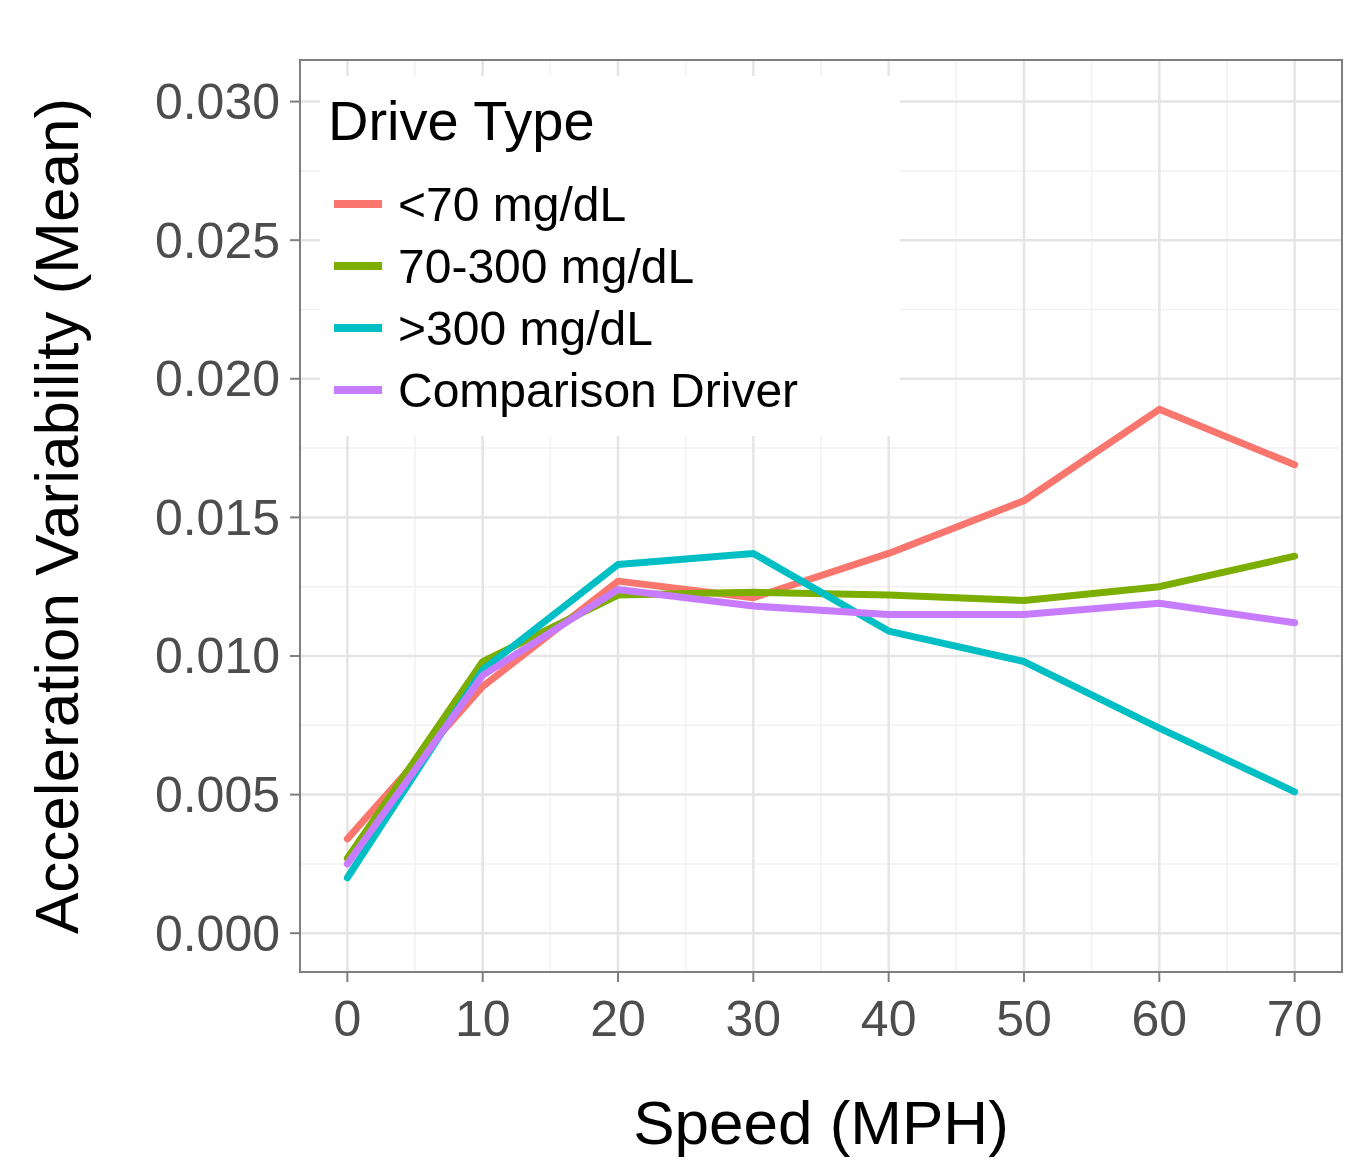 Image resolution: width=1354 pixels, height=1161 pixels. I want to click on x-tick-label: 0, so click(347, 1019).